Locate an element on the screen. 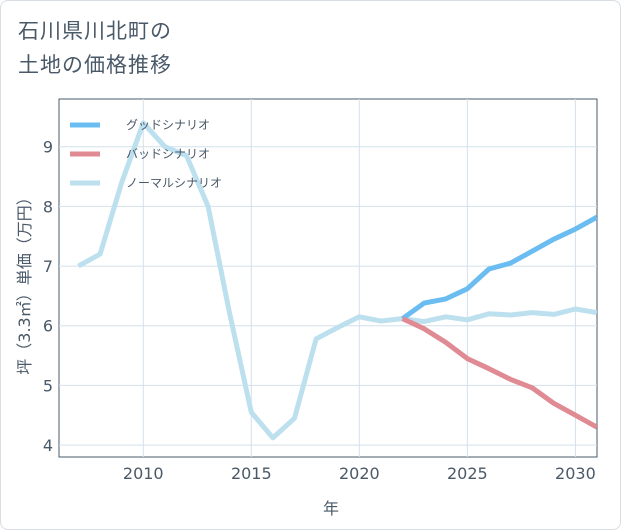  chart-title-line-1: 石川県川北町の is located at coordinates (95, 31).